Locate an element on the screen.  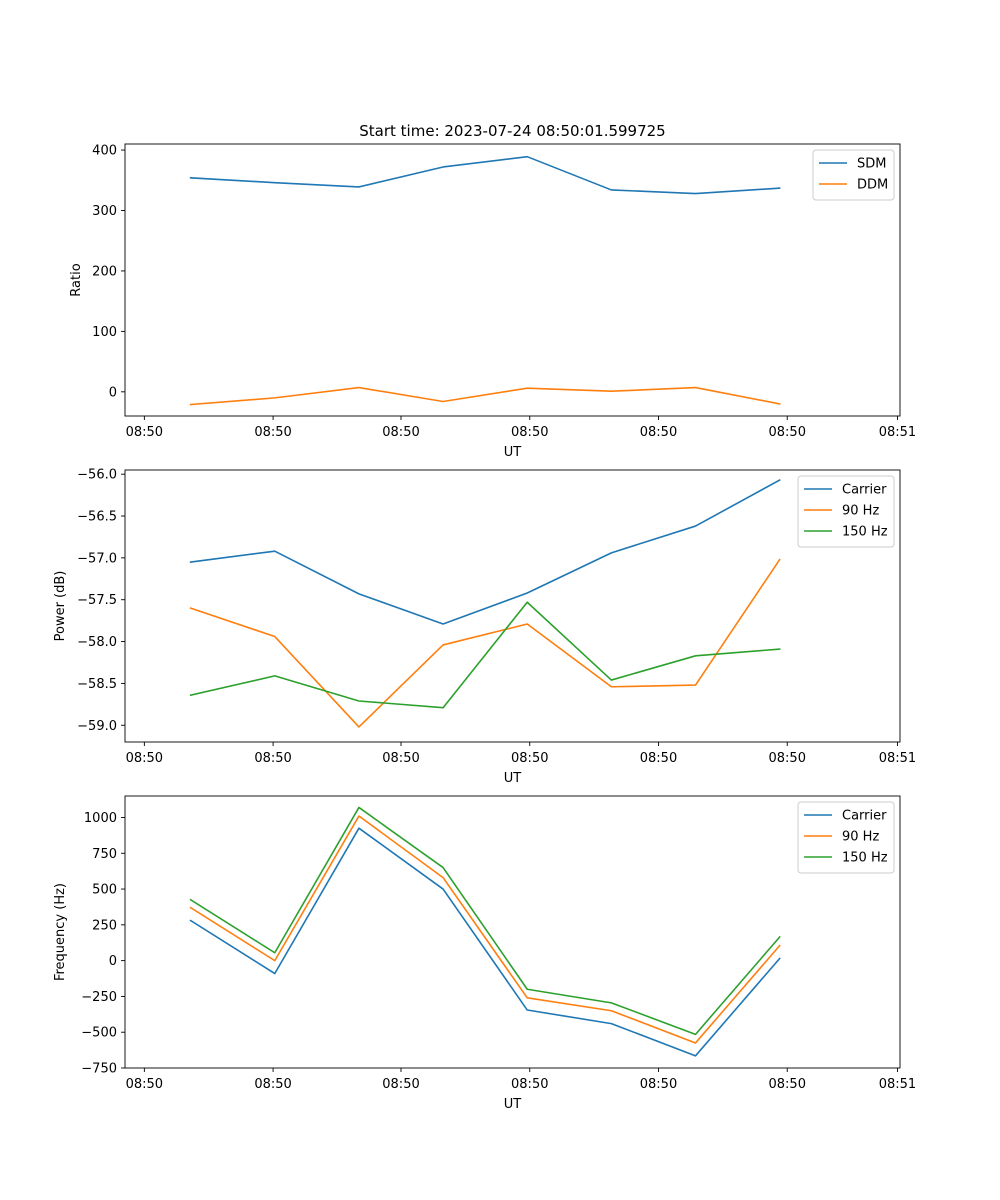
legend-label-ddm: DDM is located at coordinates (872, 185).